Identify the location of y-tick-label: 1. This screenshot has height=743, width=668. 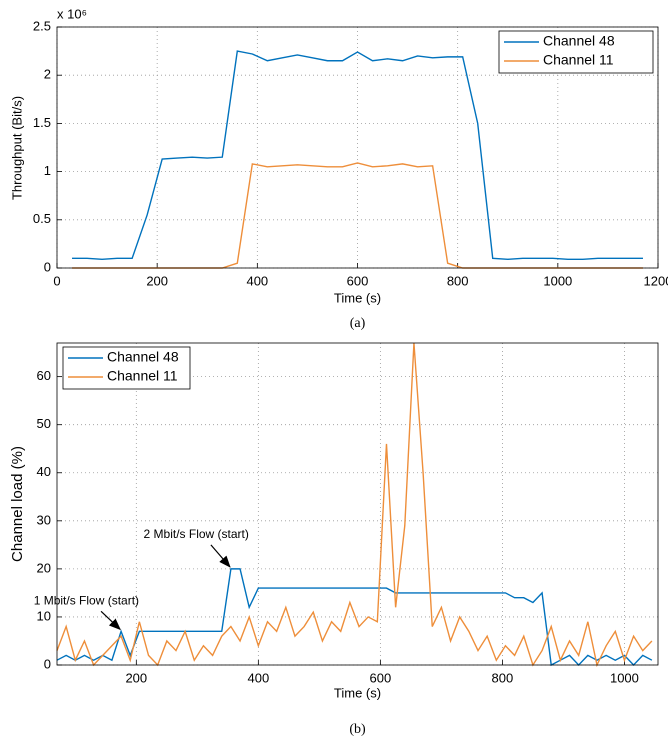
(47, 170).